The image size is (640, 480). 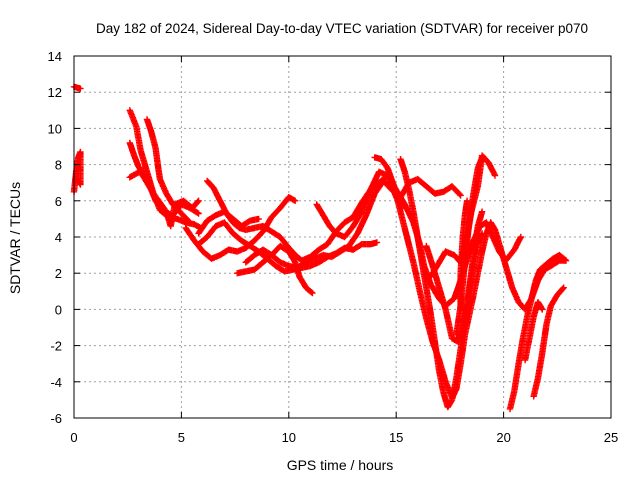 I want to click on x-tick-label: 5, so click(x=181, y=437).